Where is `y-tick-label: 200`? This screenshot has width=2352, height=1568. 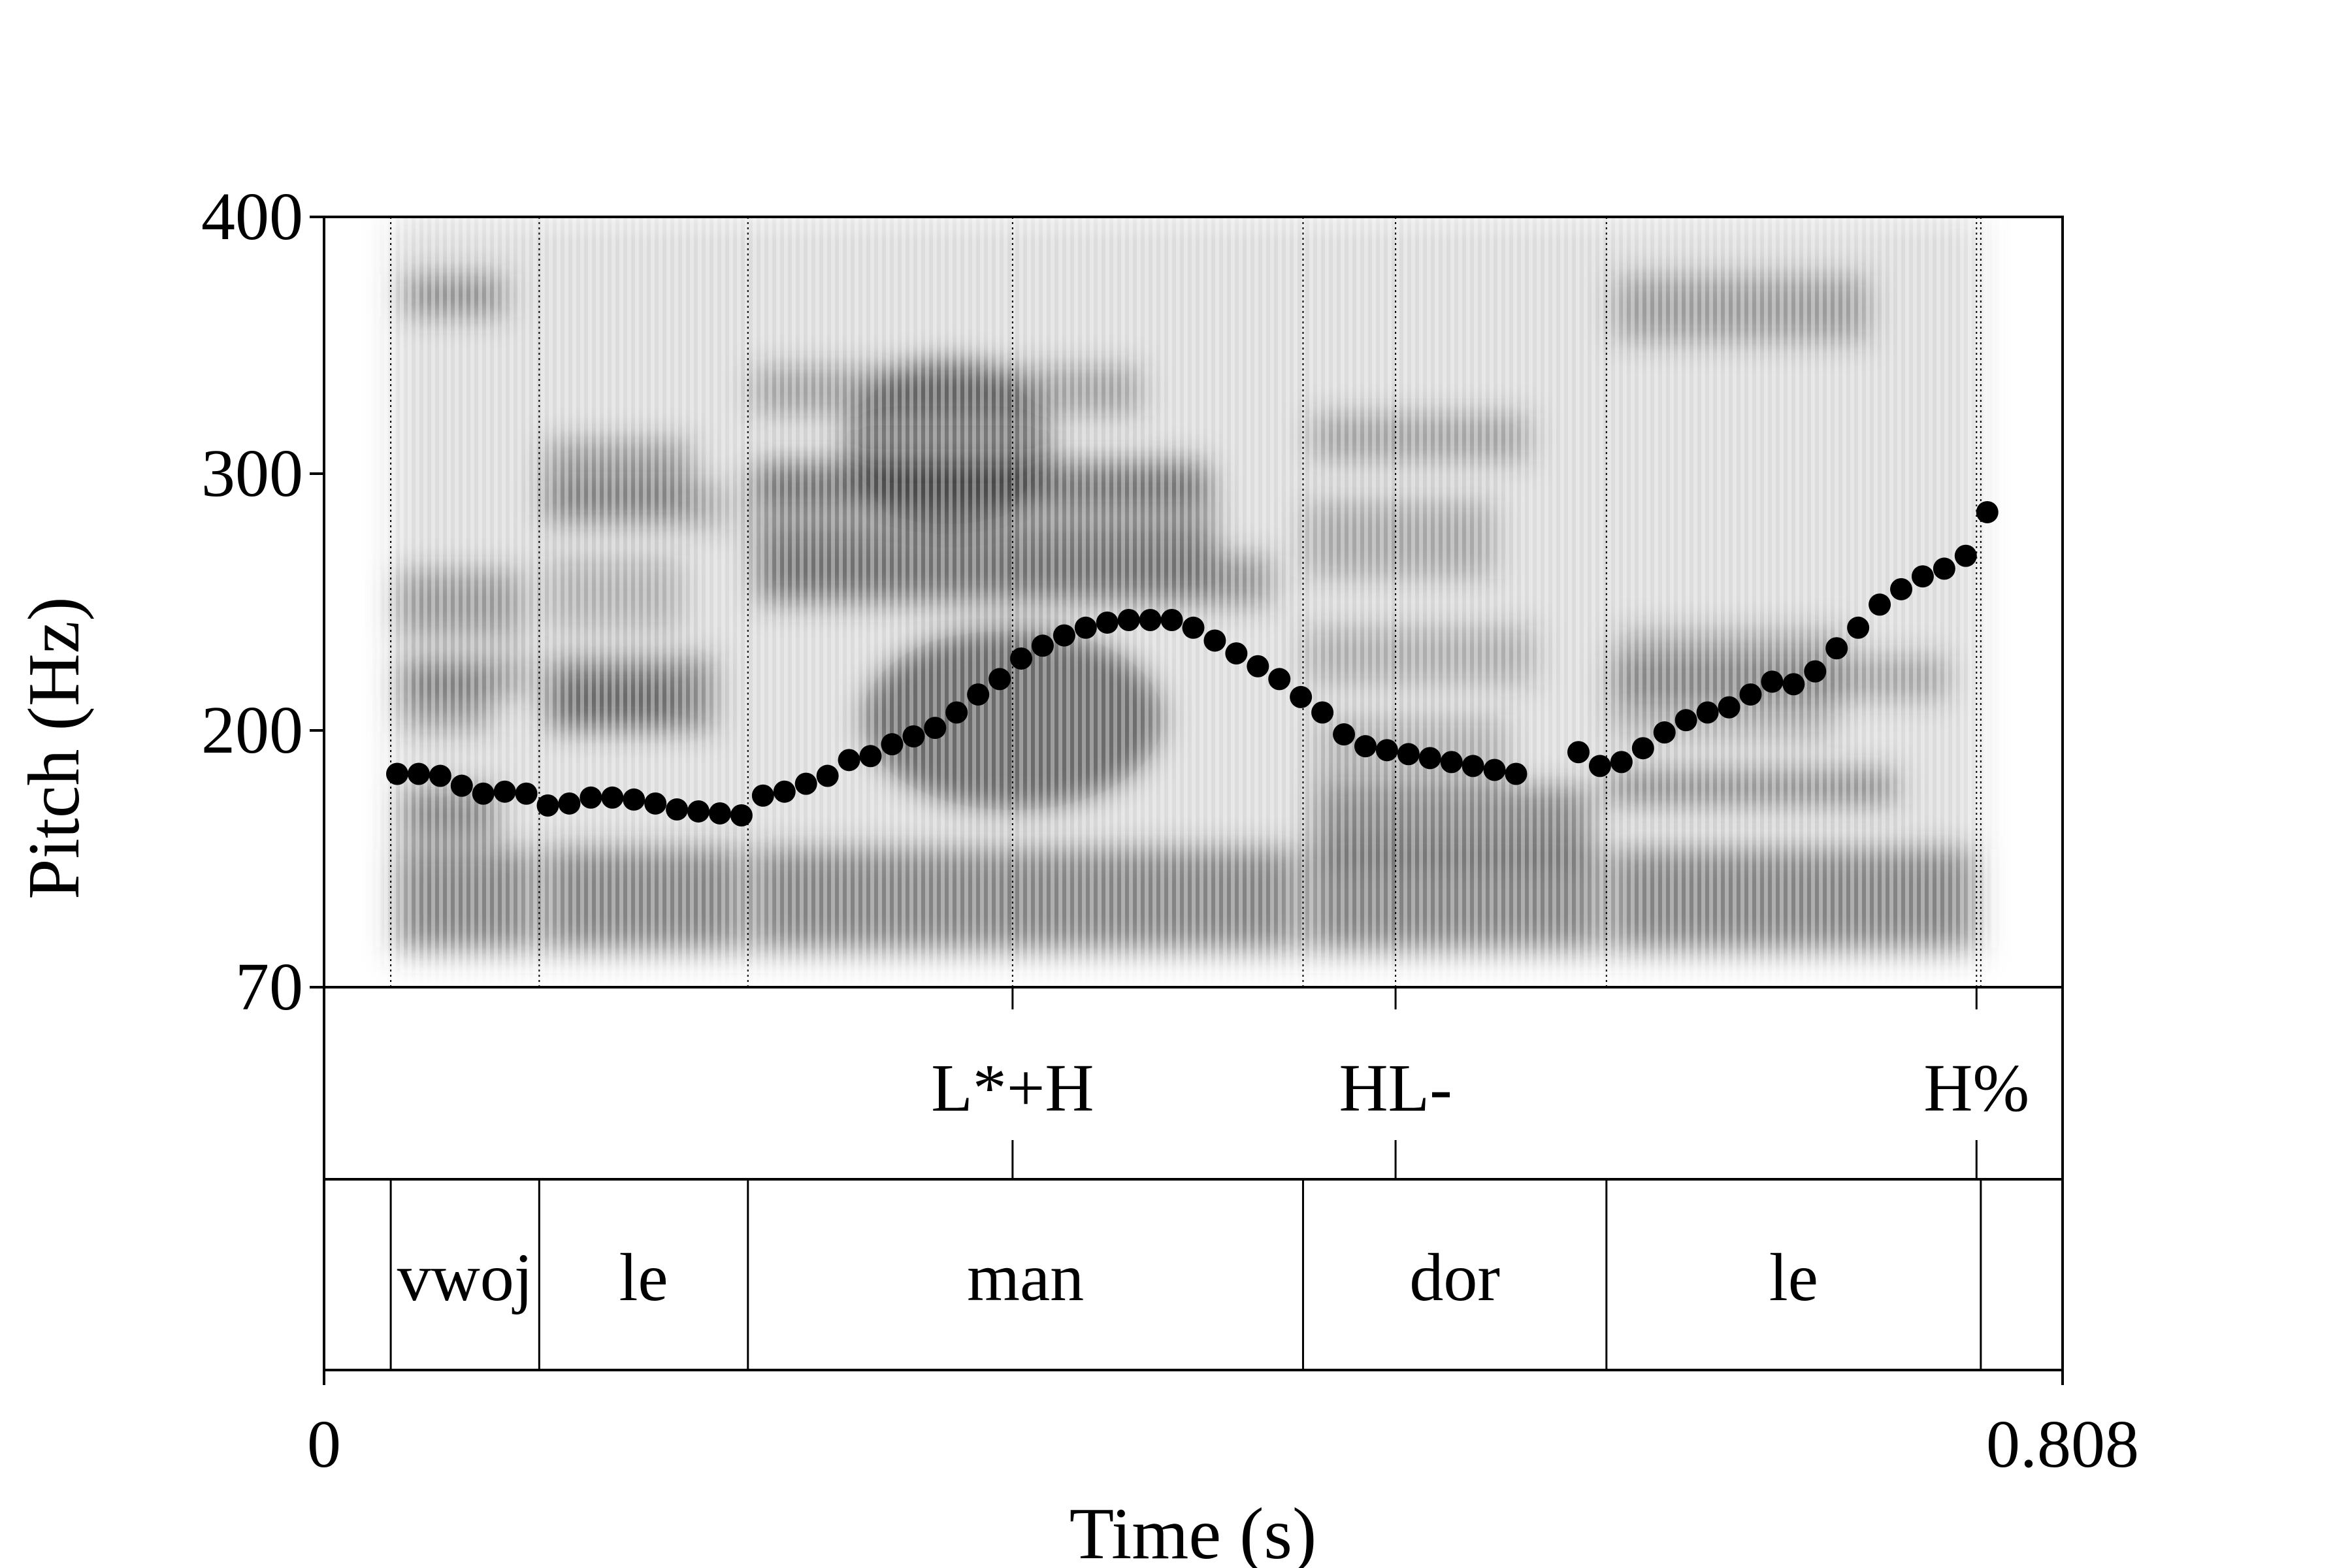 y-tick-label: 200 is located at coordinates (252, 730).